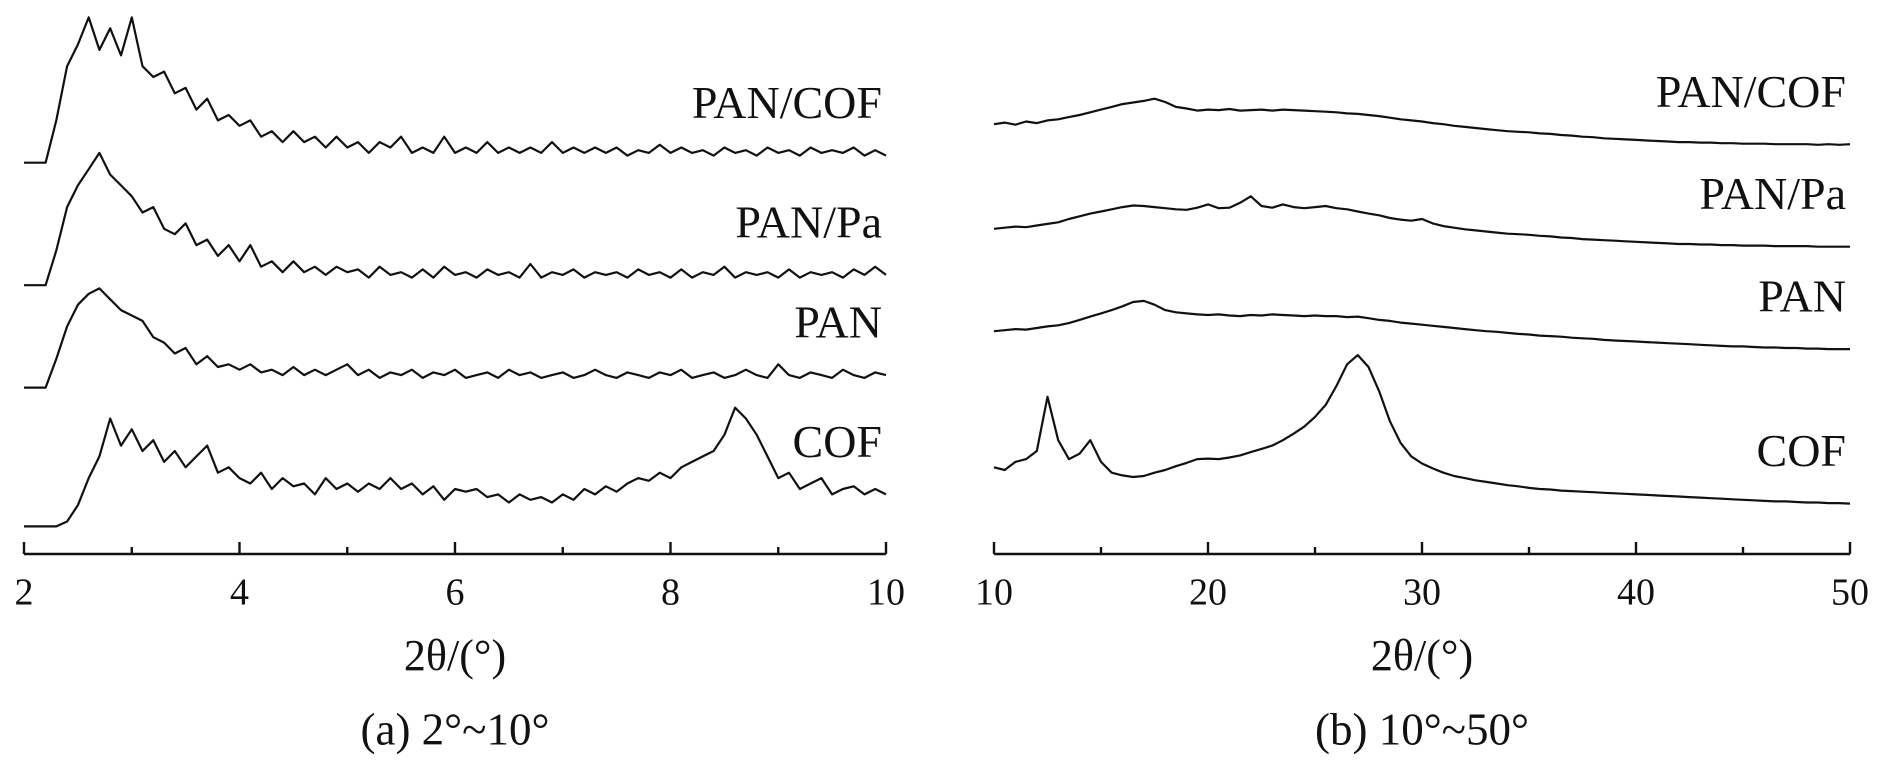 This screenshot has height=779, width=1887. Describe the element at coordinates (454, 729) in the screenshot. I see `panel-caption: (a) 2°~10°` at that location.